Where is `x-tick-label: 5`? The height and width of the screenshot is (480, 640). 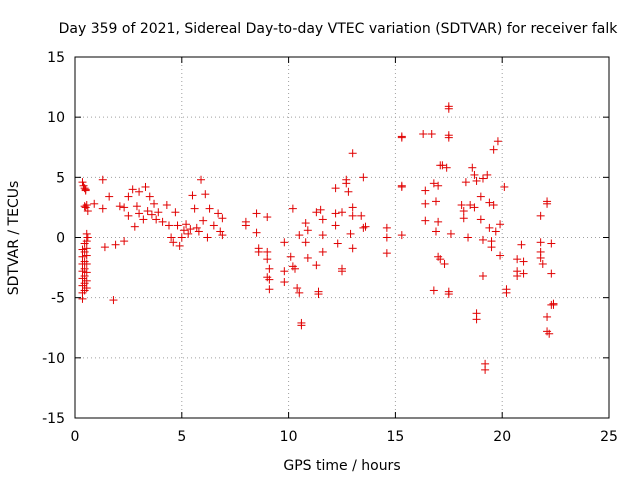
x-tick-label: 5 is located at coordinates (181, 437).